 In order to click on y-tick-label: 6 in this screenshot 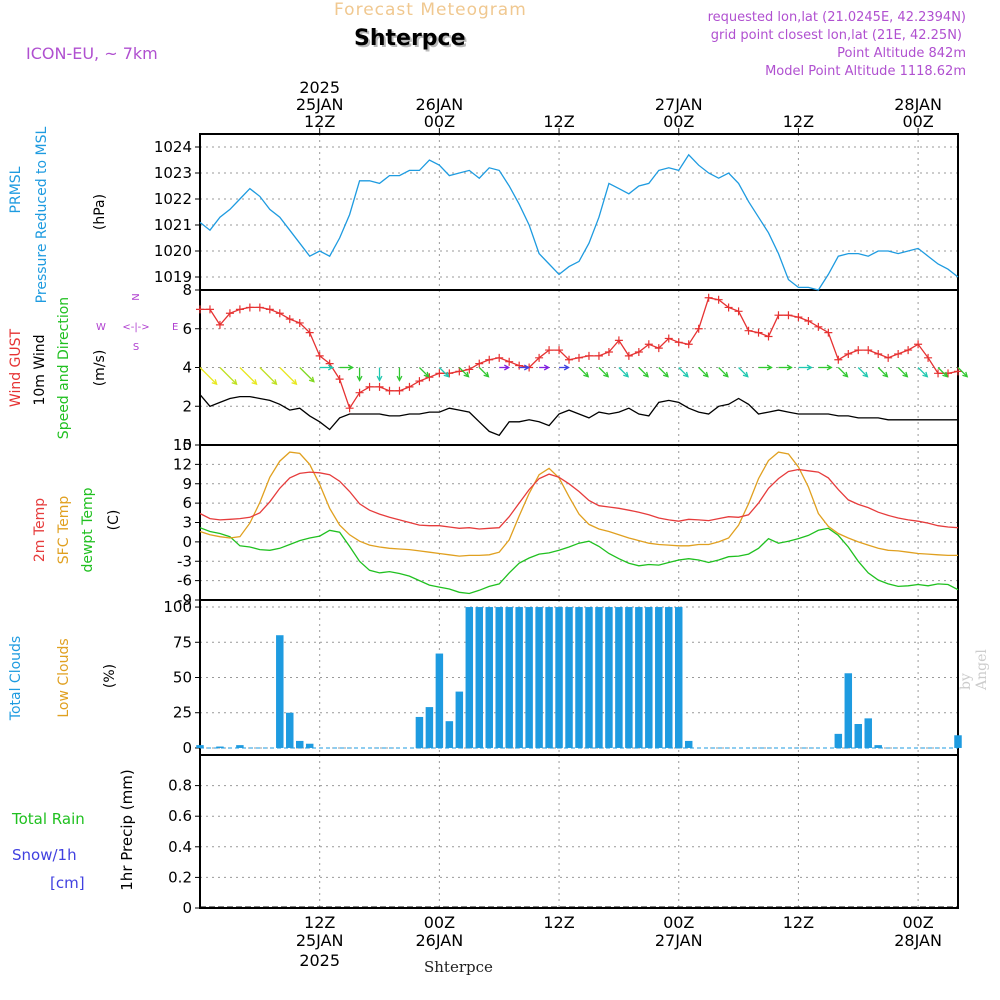, I will do `click(187, 503)`.